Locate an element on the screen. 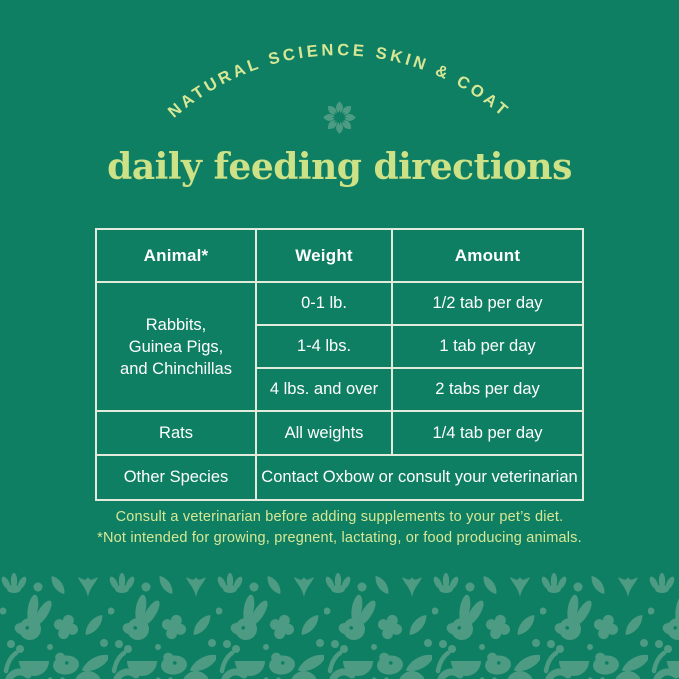 The height and width of the screenshot is (679, 679). cell-amount: 2 tabs per day is located at coordinates (487, 389).